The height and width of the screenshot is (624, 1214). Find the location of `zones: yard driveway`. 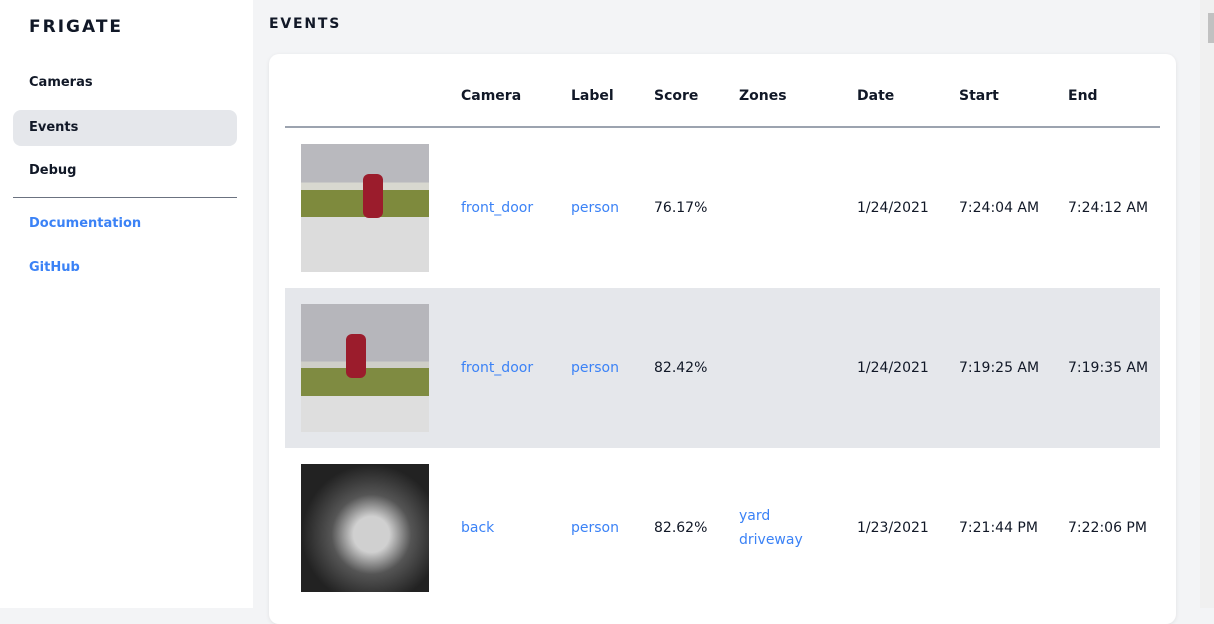

zones: yard driveway is located at coordinates (771, 528).